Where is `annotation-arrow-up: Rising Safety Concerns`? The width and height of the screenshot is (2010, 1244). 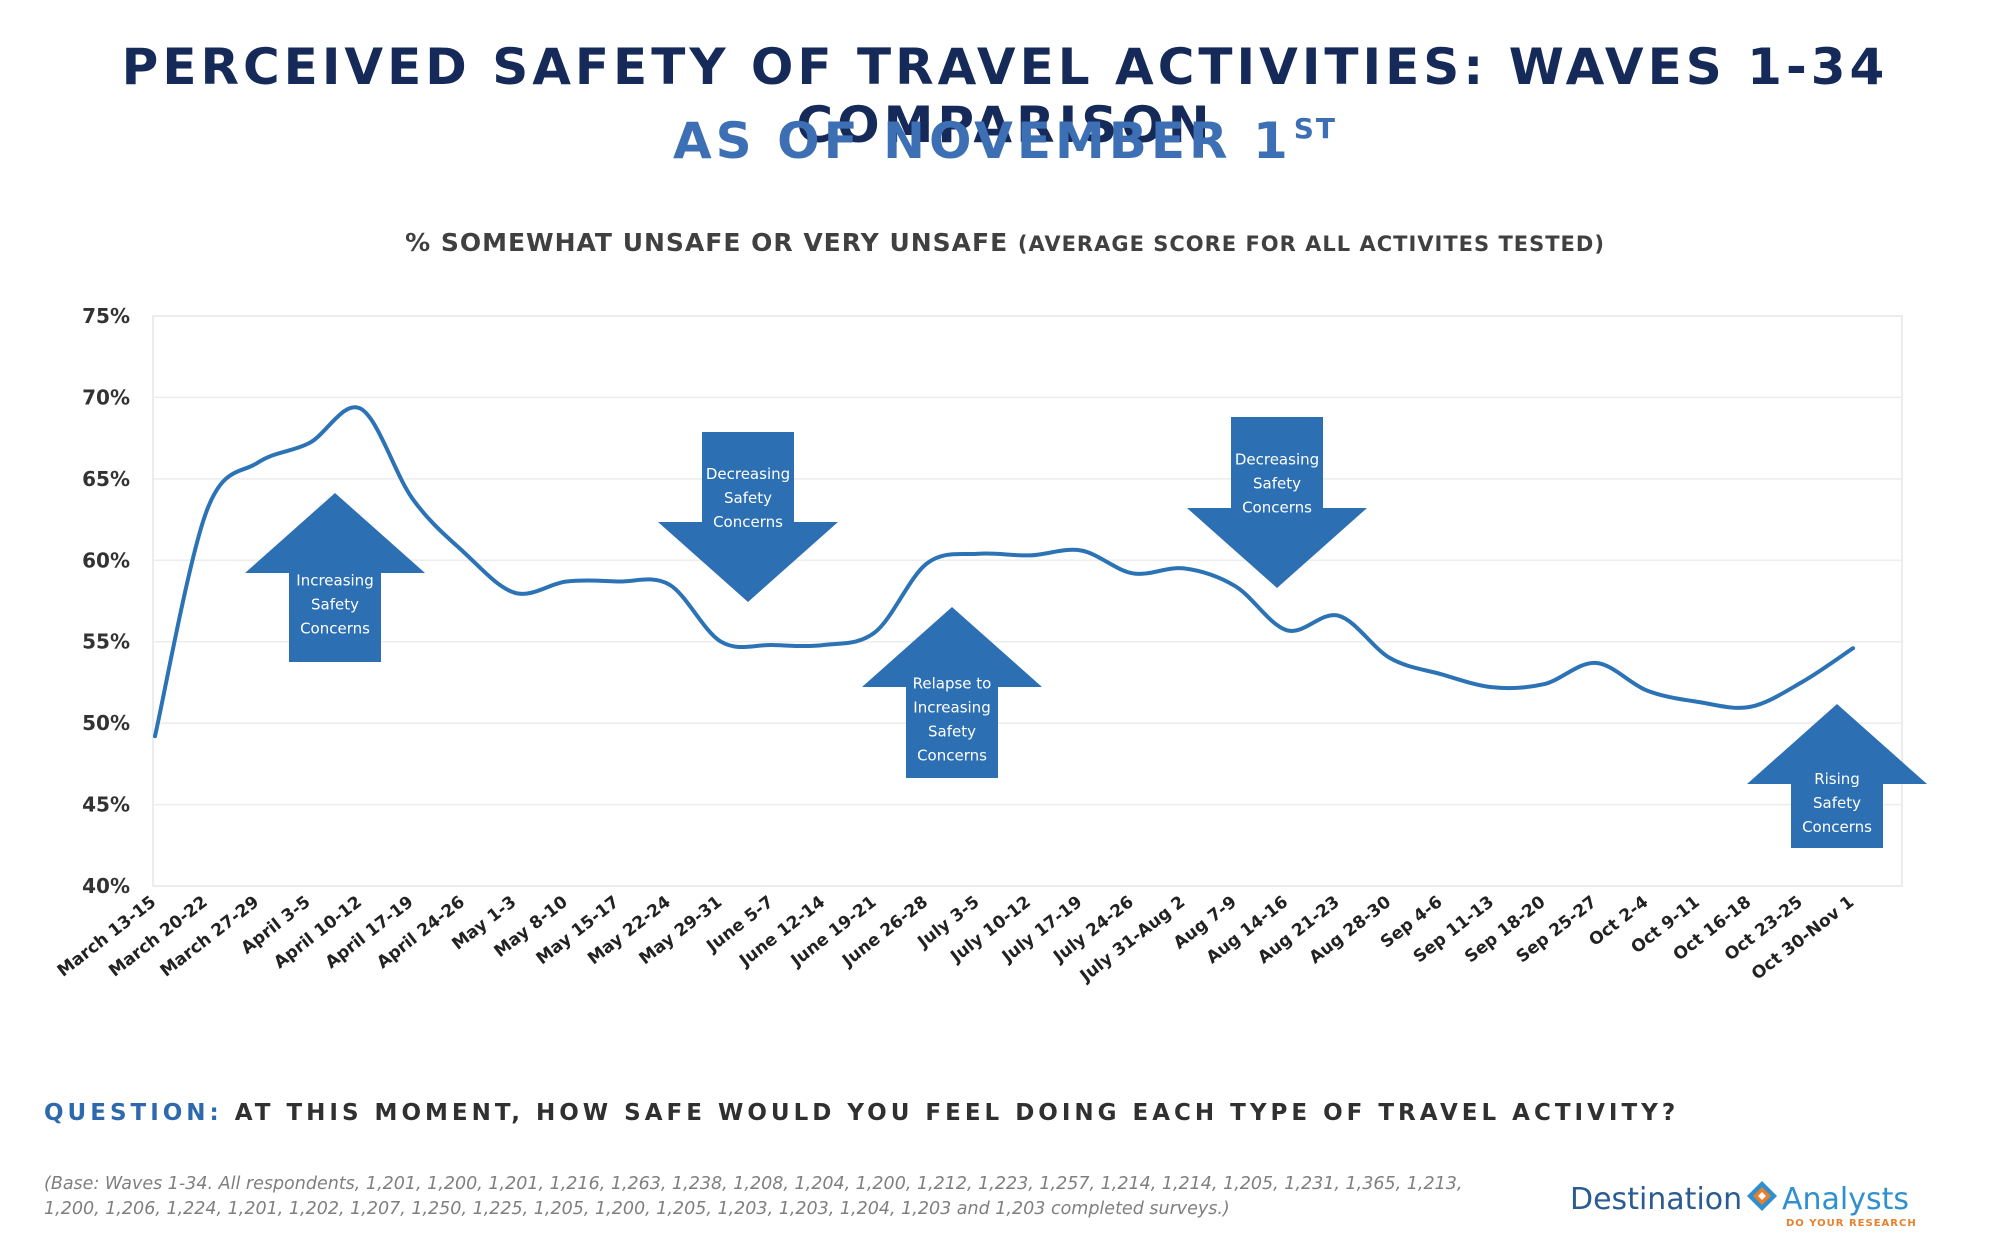 annotation-arrow-up: Rising Safety Concerns is located at coordinates (1837, 776).